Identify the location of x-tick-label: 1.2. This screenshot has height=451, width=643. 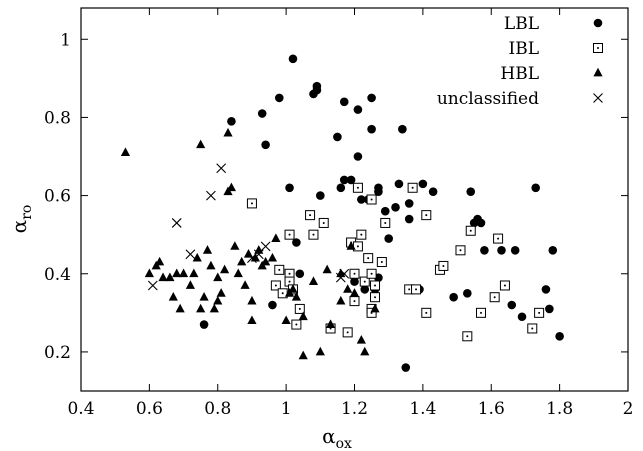
(354, 409).